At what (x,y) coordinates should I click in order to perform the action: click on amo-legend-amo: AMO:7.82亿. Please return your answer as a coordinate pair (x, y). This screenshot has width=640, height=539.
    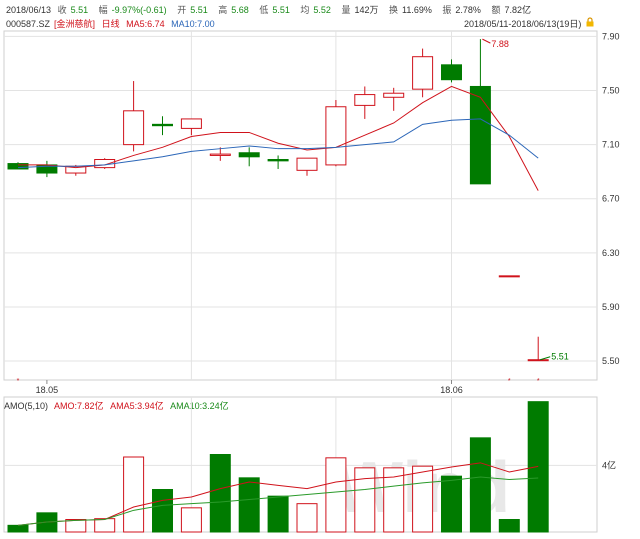
    Looking at the image, I should click on (79, 406).